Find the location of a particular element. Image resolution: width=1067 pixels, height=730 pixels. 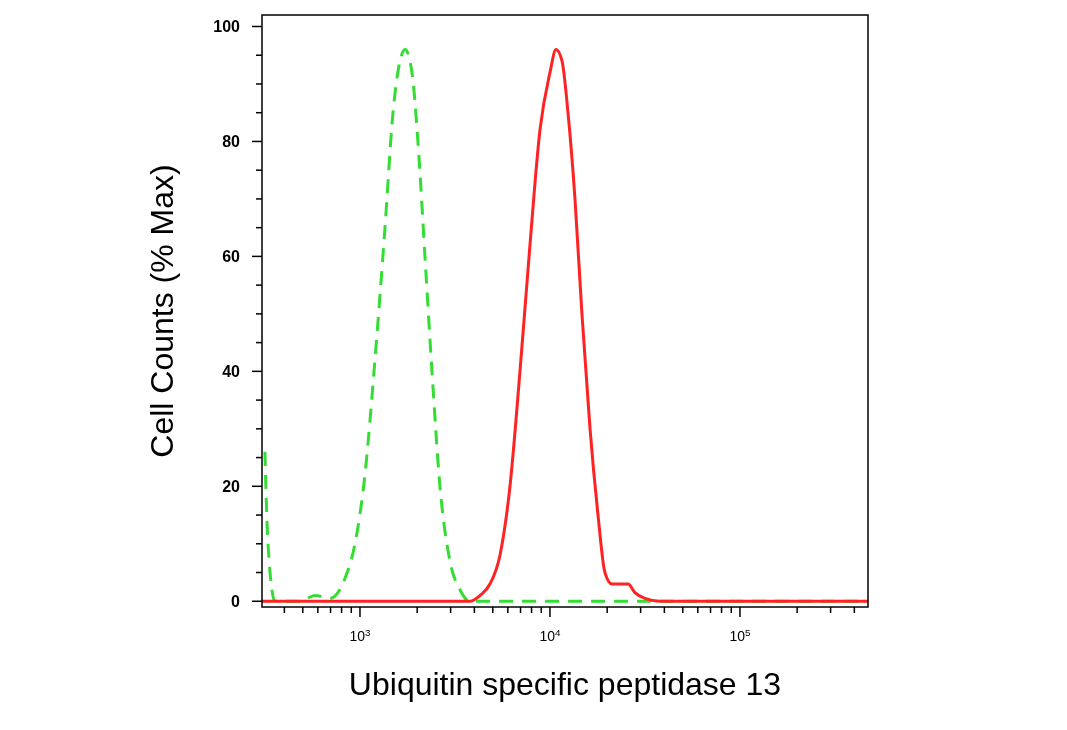

y-tick-label: 60 is located at coordinates (231, 256).